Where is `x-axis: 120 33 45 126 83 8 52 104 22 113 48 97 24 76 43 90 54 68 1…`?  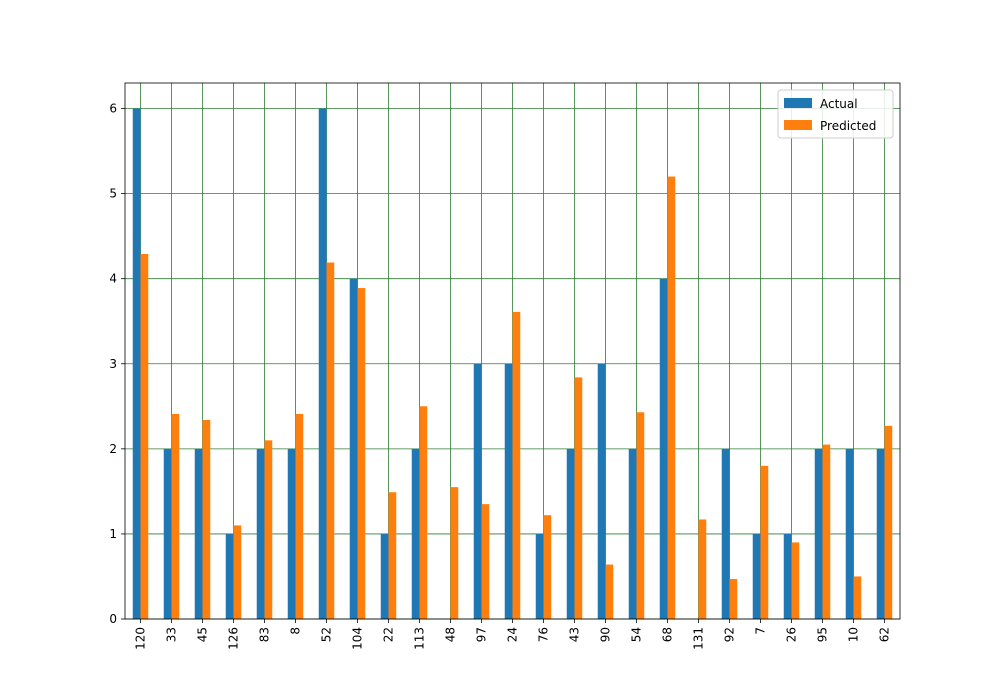 x-axis: 120 33 45 126 83 8 52 104 22 113 48 97 24 76 43 90 54 68 1… is located at coordinates (513, 634).